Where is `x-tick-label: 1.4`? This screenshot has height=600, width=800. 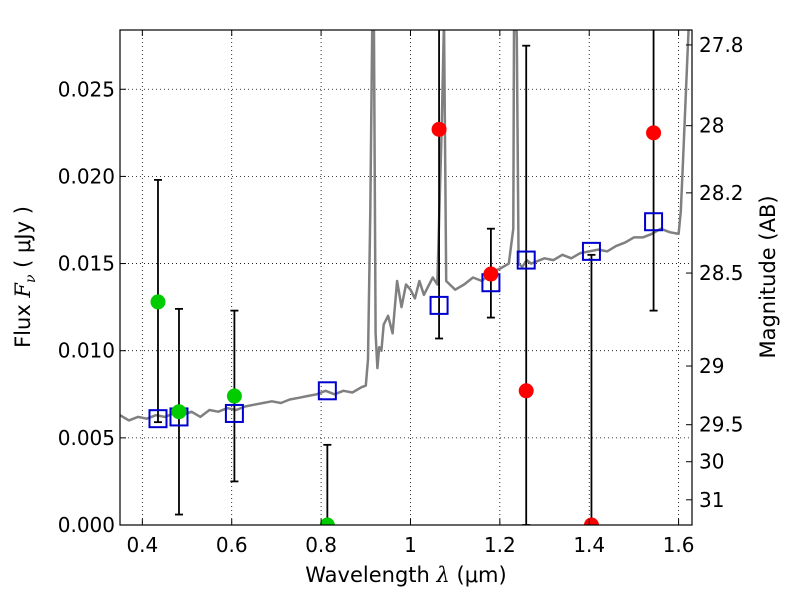 x-tick-label: 1.4 is located at coordinates (589, 545).